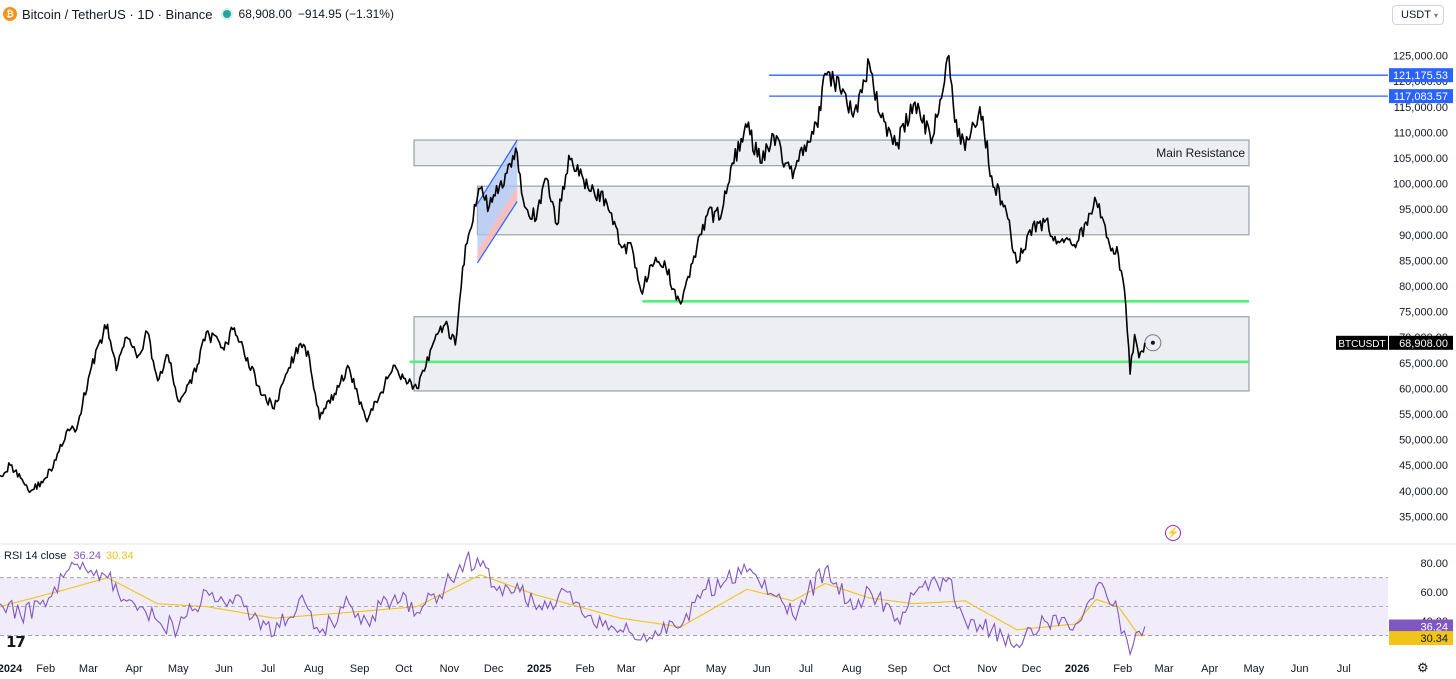  What do you see at coordinates (1173, 533) in the screenshot?
I see `lightning-icon: ⚡` at bounding box center [1173, 533].